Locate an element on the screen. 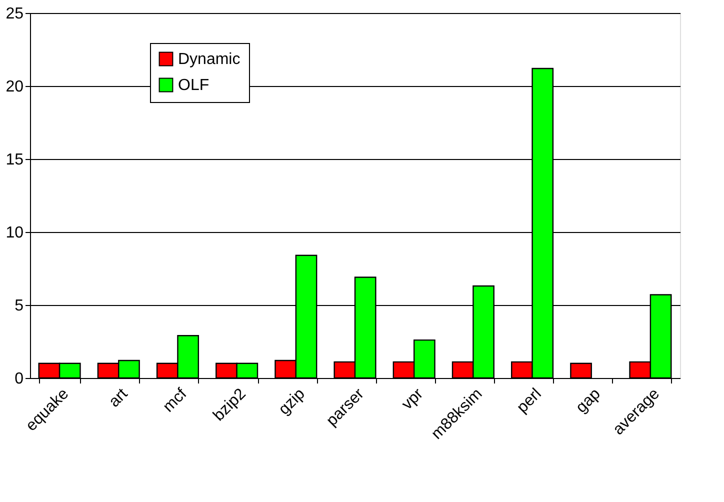 This screenshot has width=724, height=502. y-tick-label: 15 is located at coordinates (15, 160).